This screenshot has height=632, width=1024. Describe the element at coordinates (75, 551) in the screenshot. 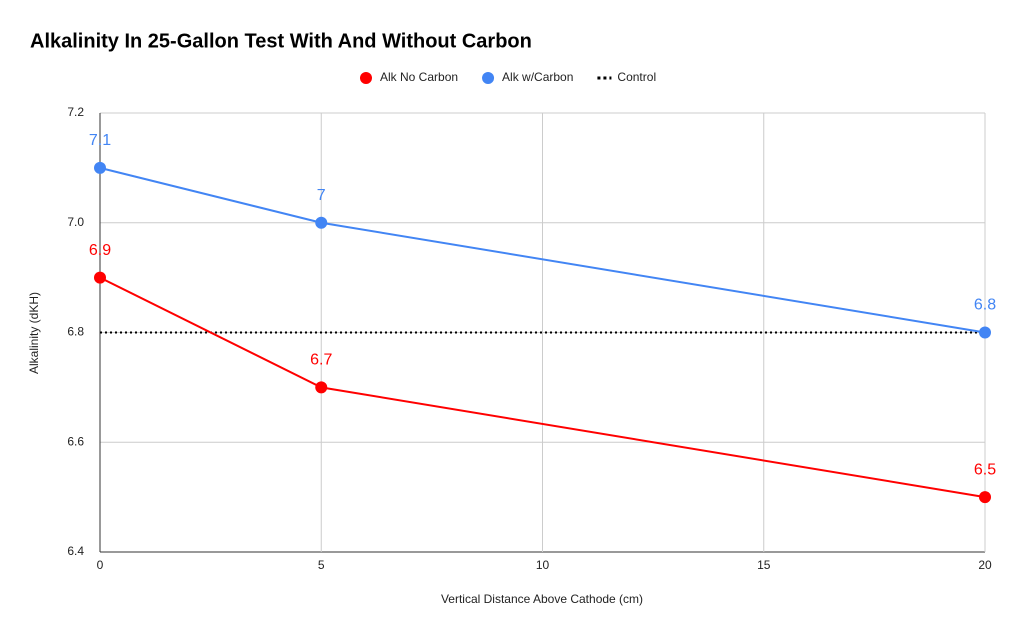

I see `y-tick-label: 6.4` at that location.